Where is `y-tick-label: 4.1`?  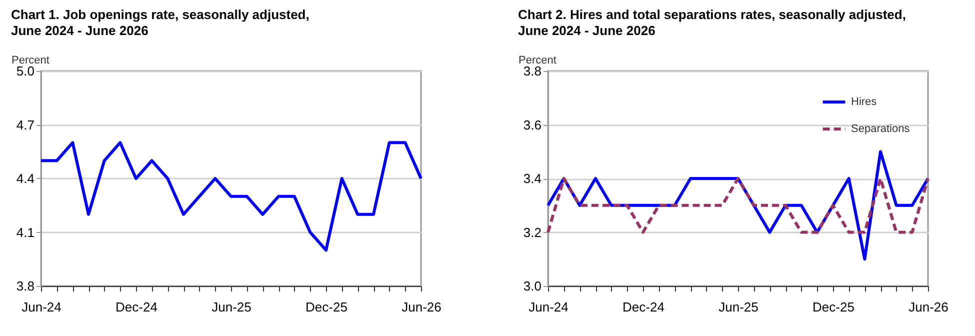
y-tick-label: 4.1 is located at coordinates (25, 232).